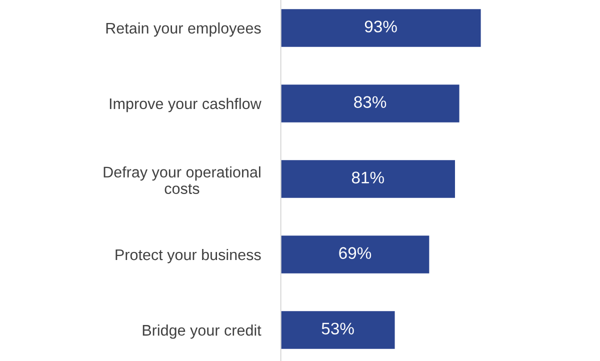  Describe the element at coordinates (186, 105) in the screenshot. I see `y-tick-label: Improve your cashflow` at that location.